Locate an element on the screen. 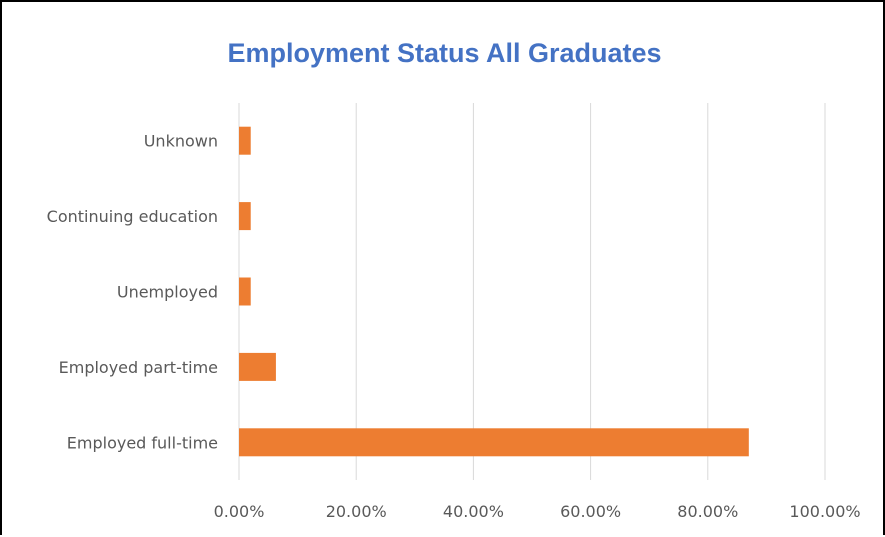 This screenshot has height=537, width=885. x-tick-label: 100.00% is located at coordinates (824, 511).